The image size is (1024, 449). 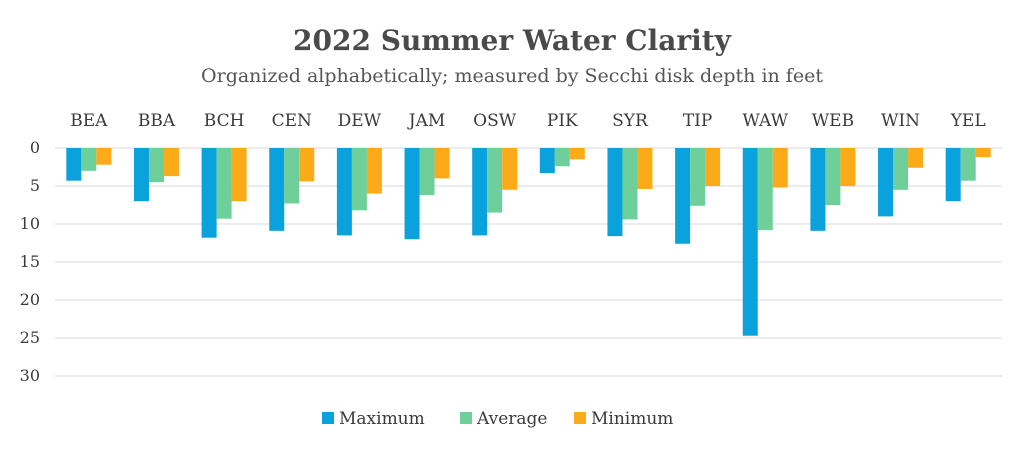 I want to click on category-label: OSW, so click(x=495, y=121).